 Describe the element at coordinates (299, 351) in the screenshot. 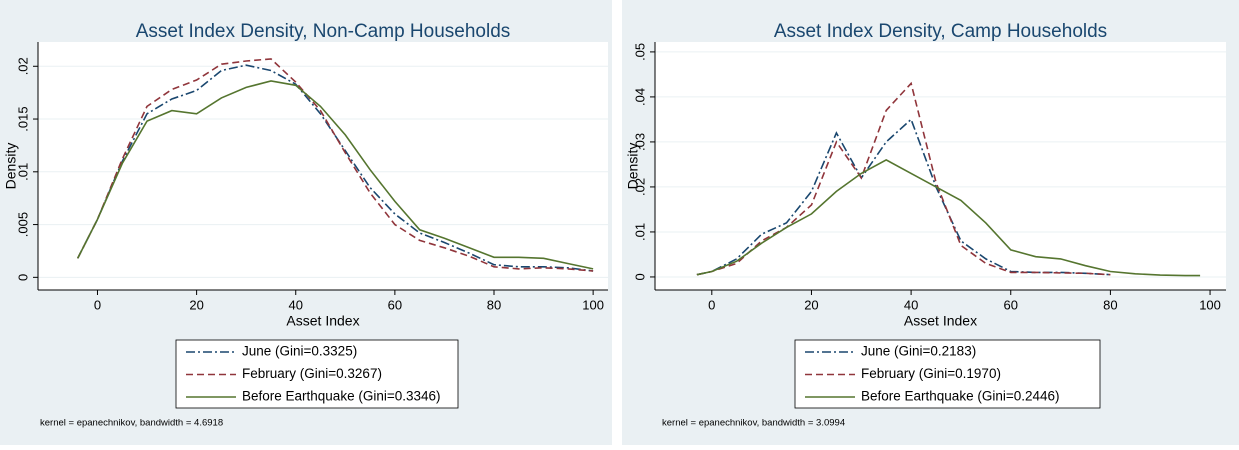

I see `legend-label: June (Gini=0.3325)` at that location.